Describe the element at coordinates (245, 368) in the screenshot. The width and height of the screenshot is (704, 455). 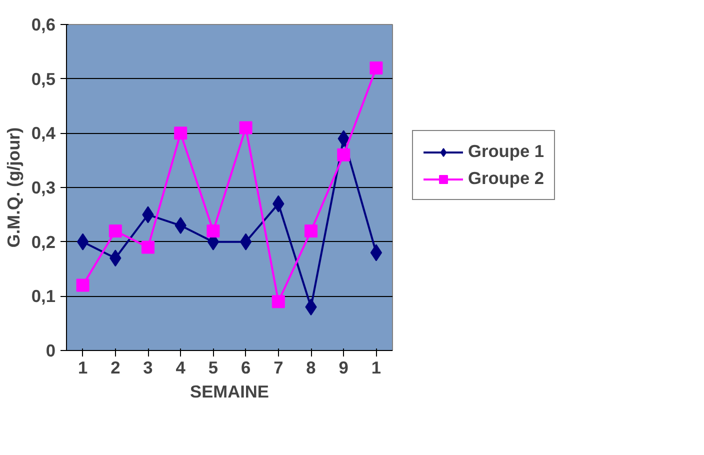
I see `x-tick-label: 6` at that location.